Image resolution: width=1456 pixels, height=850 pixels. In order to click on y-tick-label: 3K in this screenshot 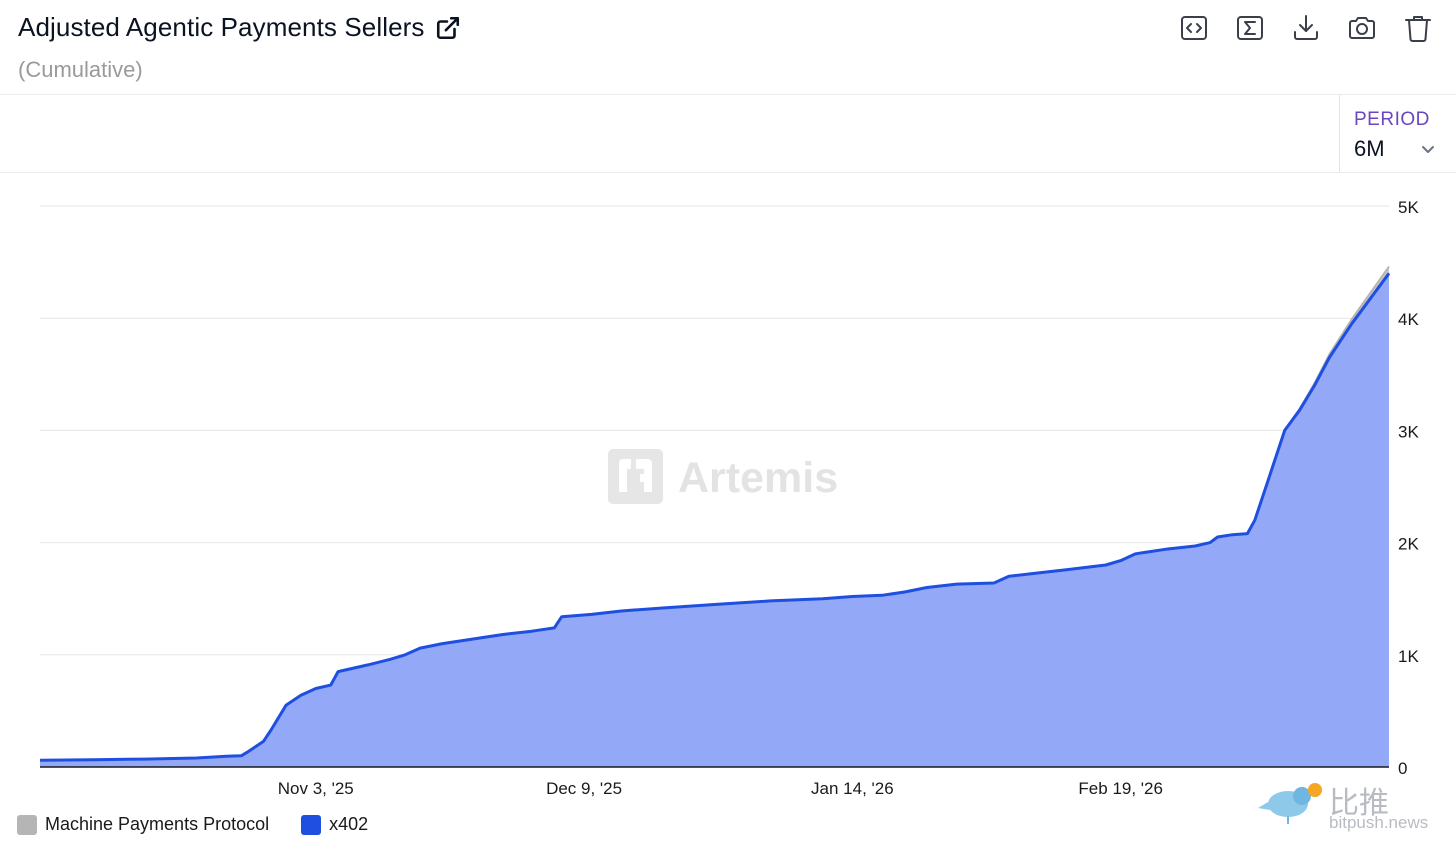, I will do `click(1408, 431)`.